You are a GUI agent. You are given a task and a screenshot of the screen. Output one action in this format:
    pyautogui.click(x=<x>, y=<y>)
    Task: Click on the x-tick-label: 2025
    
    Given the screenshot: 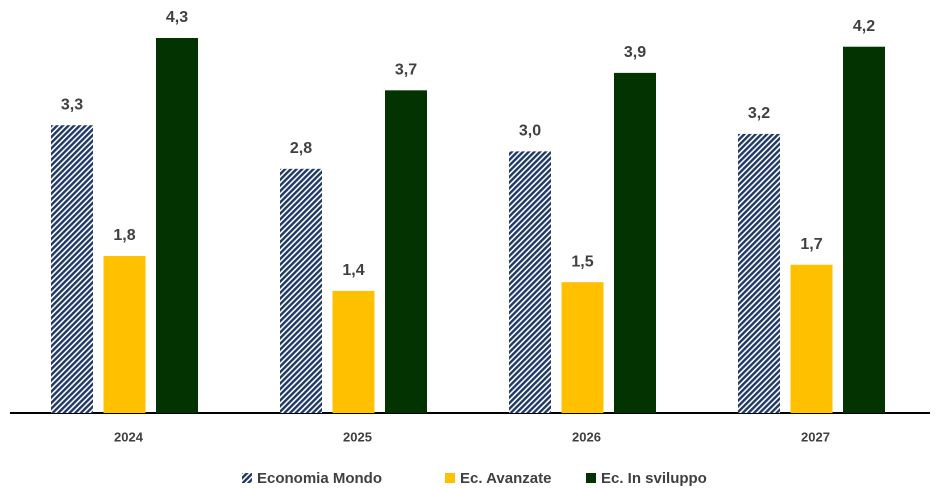 What is the action you would take?
    pyautogui.click(x=357, y=436)
    